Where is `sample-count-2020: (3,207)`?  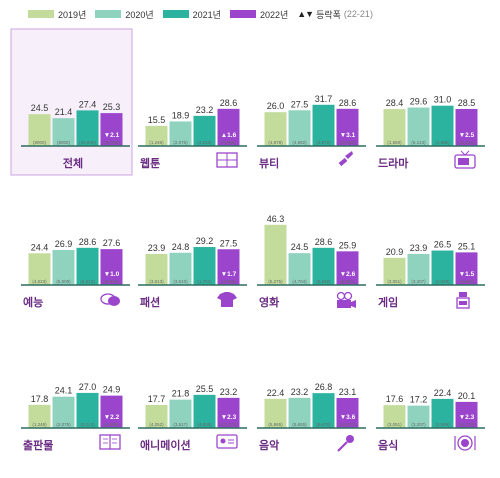
sample-count-2020: (3,207) is located at coordinates (418, 281).